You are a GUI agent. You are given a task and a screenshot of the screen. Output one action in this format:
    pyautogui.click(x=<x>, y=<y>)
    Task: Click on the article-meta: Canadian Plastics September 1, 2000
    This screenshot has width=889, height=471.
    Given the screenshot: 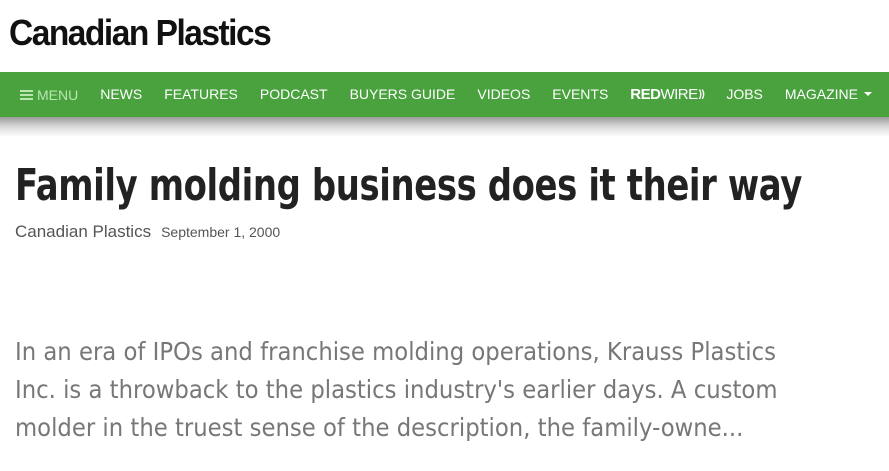 What is the action you would take?
    pyautogui.click(x=147, y=232)
    